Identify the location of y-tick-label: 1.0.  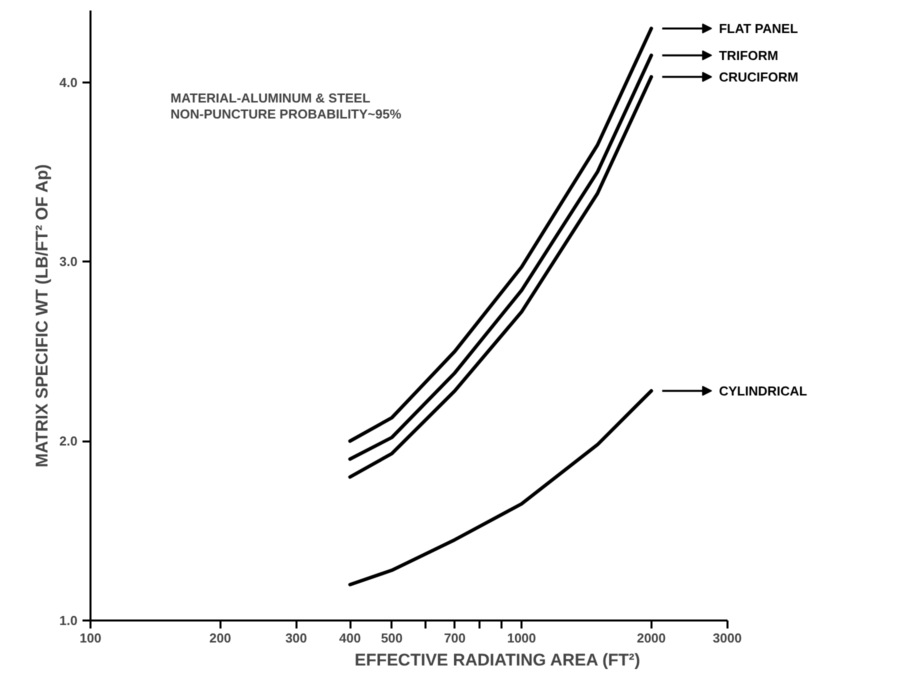
(68, 620).